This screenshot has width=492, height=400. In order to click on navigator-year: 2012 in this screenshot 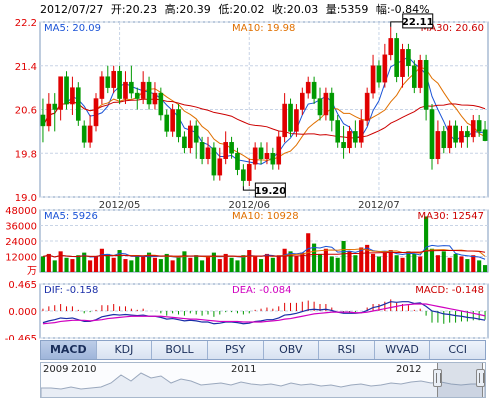, I will do `click(409, 369)`.